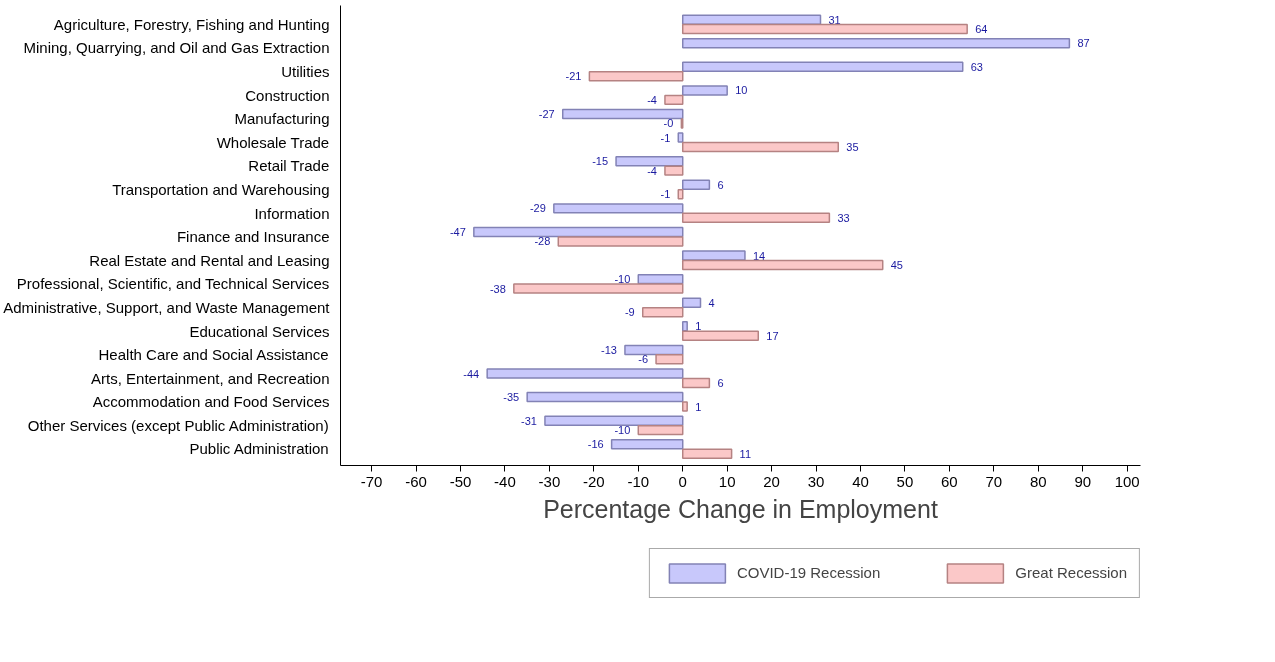 Image resolution: width=1275 pixels, height=662 pixels. Describe the element at coordinates (720, 382) in the screenshot. I see `data-label: 6` at that location.